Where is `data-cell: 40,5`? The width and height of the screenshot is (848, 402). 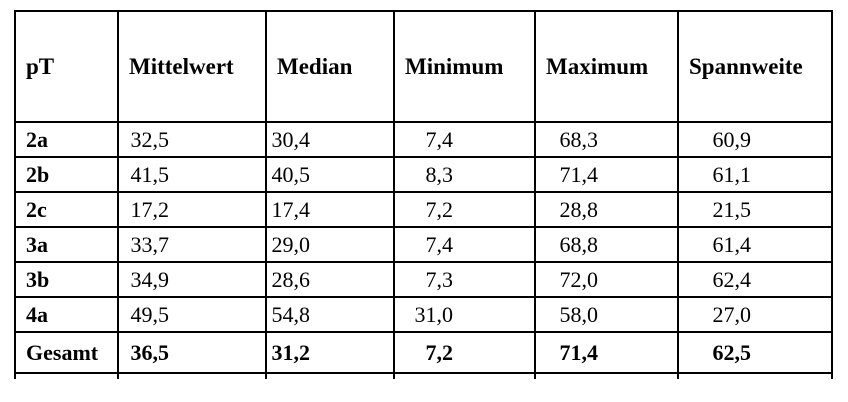 data-cell: 40,5 is located at coordinates (330, 174).